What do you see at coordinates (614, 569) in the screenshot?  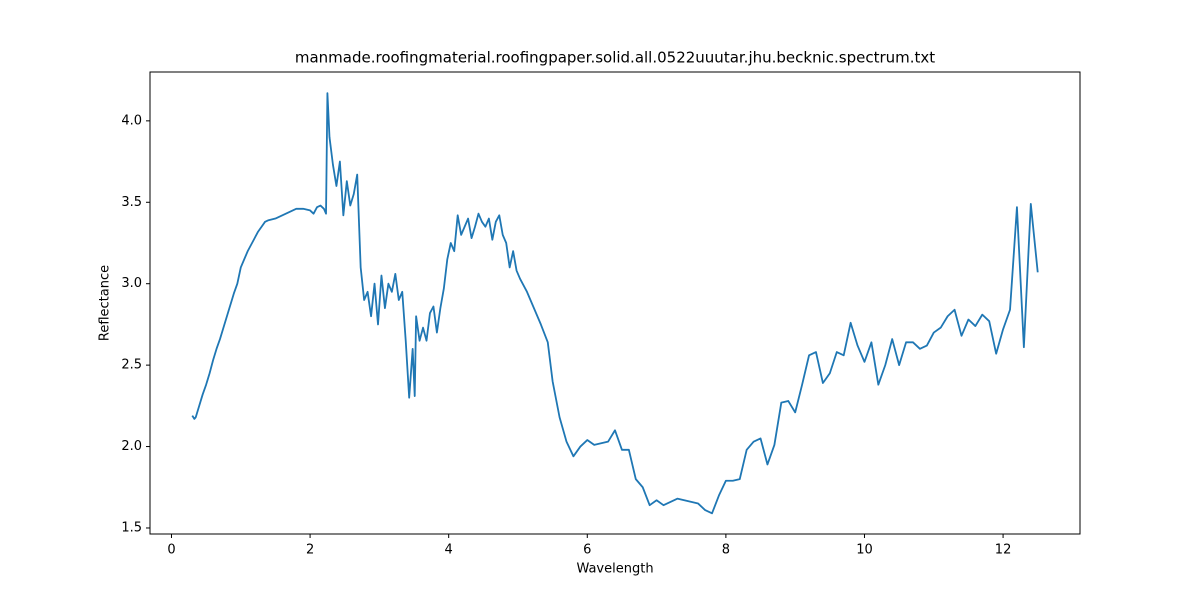 I see `x-axis-label: Wavelength` at bounding box center [614, 569].